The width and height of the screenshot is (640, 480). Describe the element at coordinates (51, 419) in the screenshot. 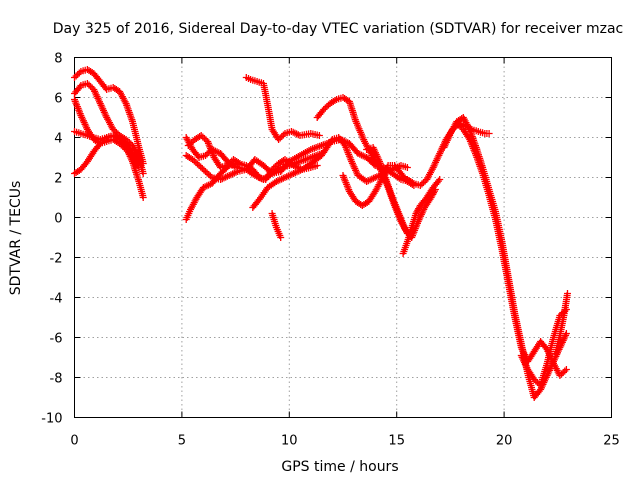

I see `y-tick-label: -10` at that location.